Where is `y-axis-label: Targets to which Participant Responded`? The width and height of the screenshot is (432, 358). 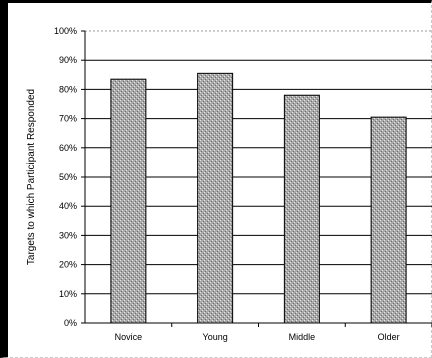
y-axis-label: Targets to which Participant Responded is located at coordinates (31, 177).